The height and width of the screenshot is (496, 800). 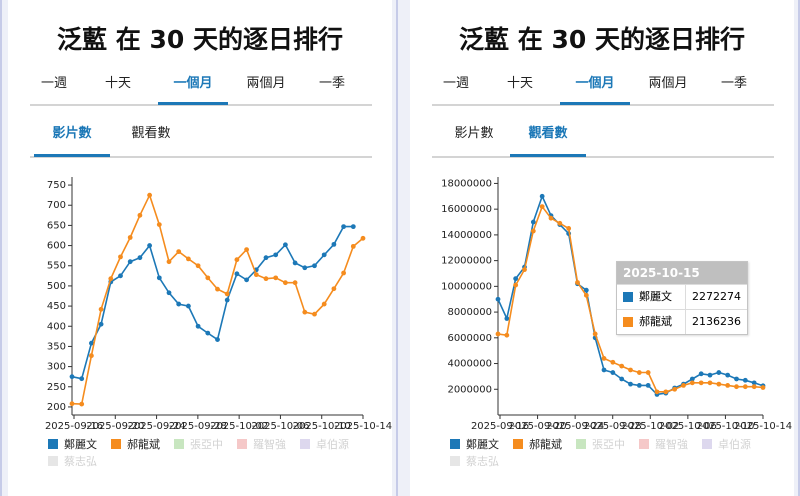 What do you see at coordinates (201, 140) in the screenshot?
I see `metric-tab-bar: 影片數 觀看數` at bounding box center [201, 140].